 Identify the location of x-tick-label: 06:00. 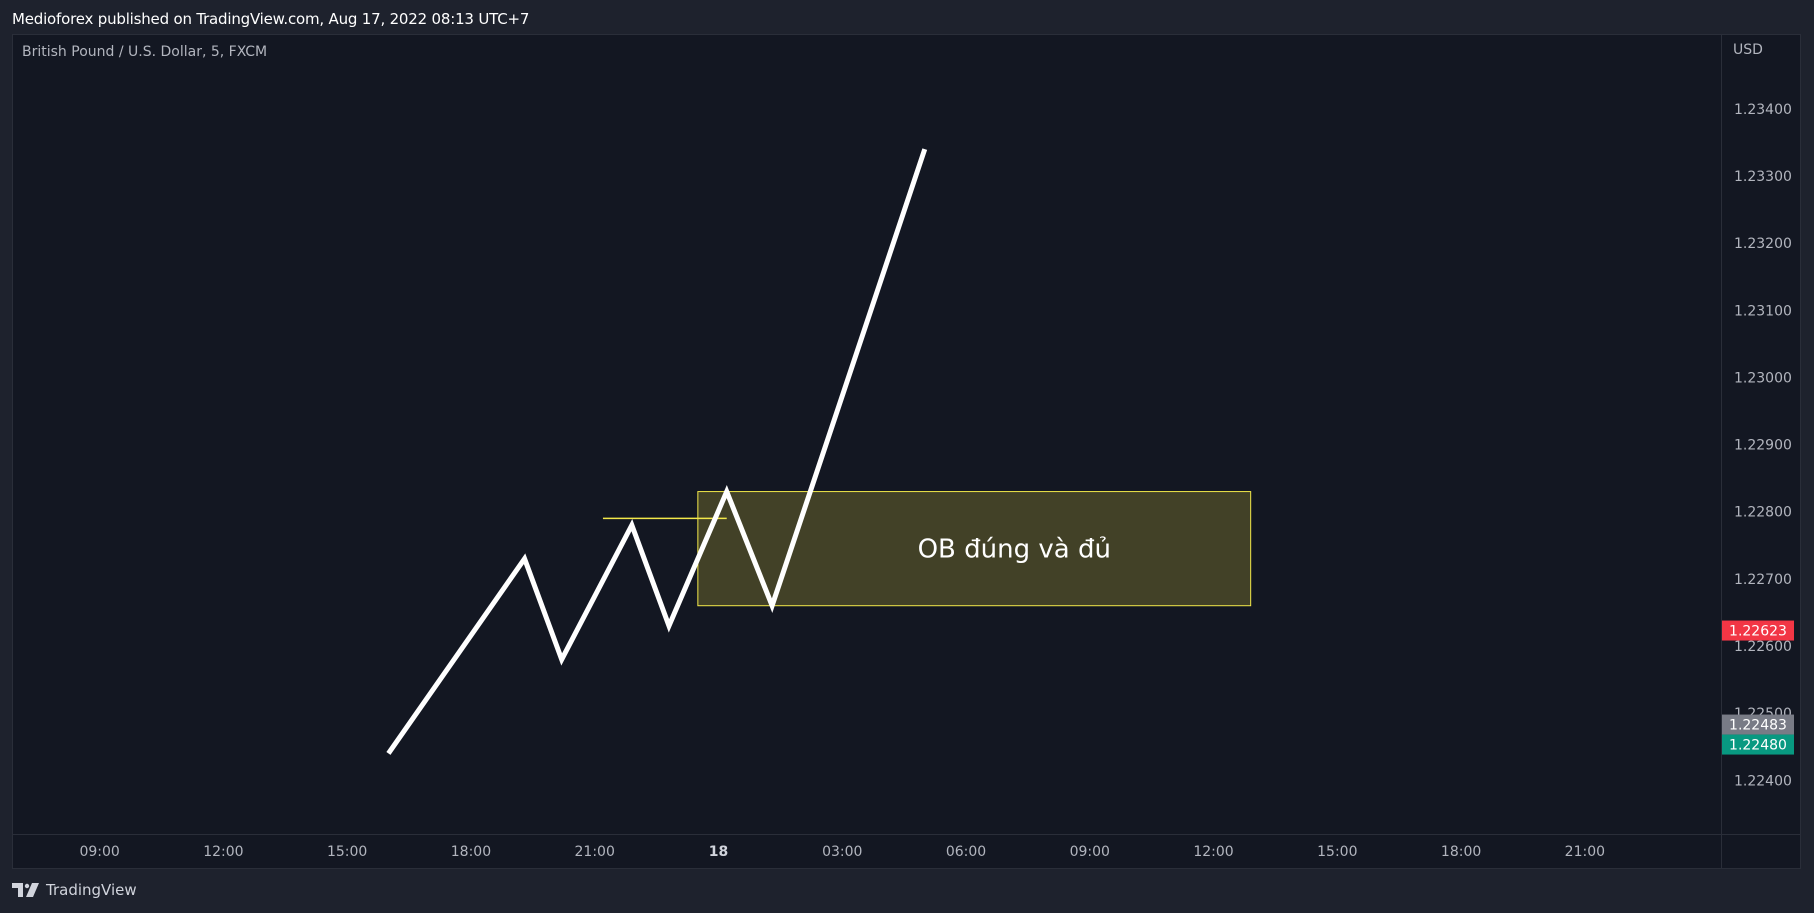
(966, 852).